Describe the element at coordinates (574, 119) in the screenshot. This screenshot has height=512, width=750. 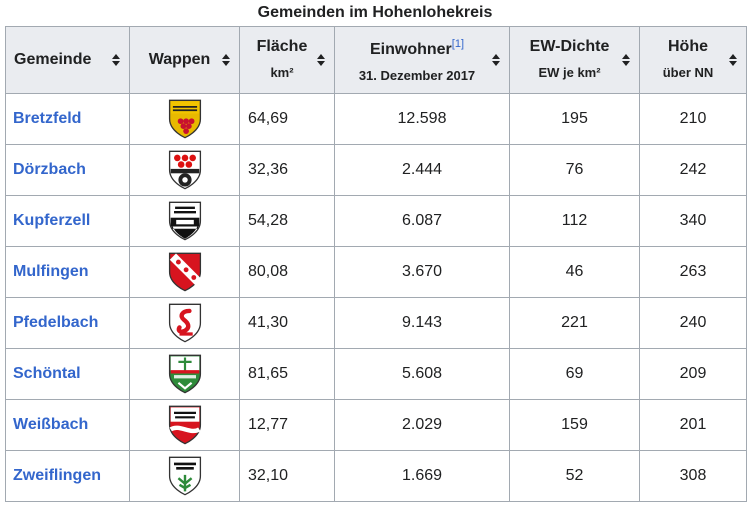
I see `cell-dichte: 195` at that location.